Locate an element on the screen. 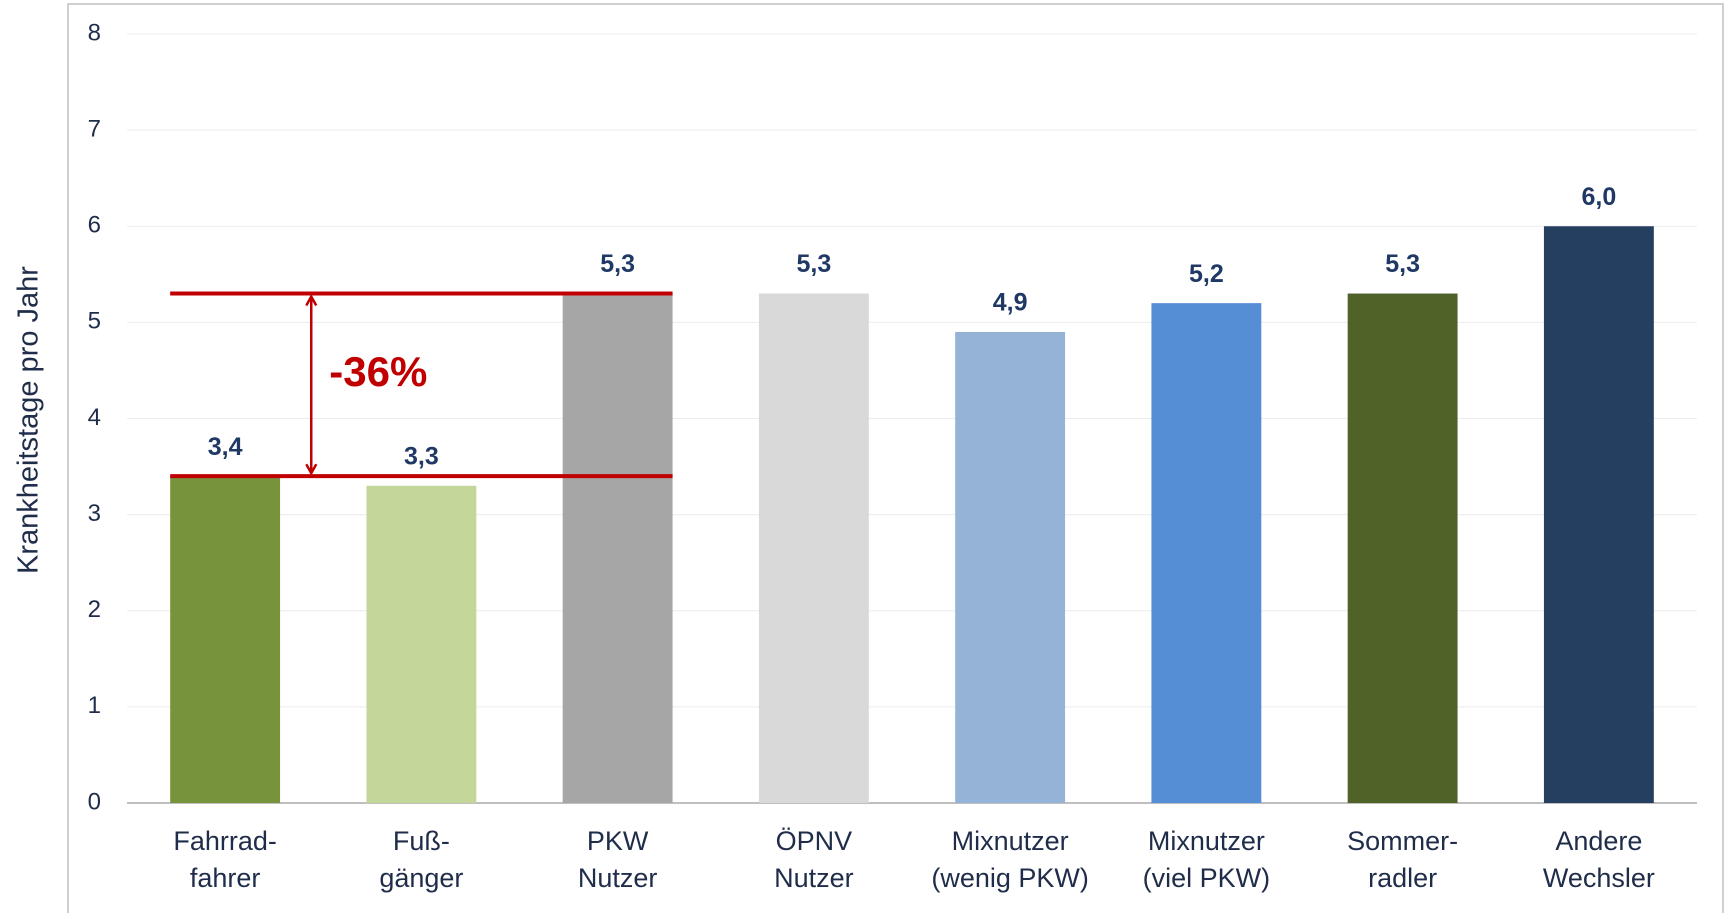 The image size is (1728, 913). y-tick-label: 0 is located at coordinates (94, 801).